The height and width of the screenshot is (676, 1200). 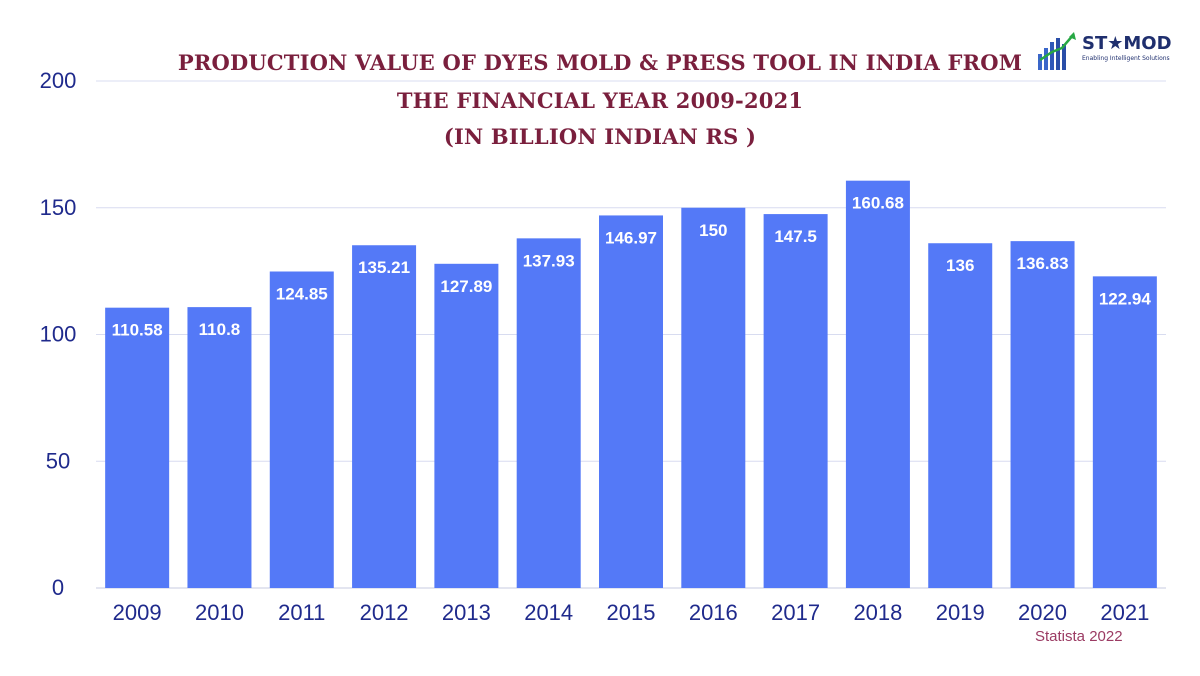 I want to click on x-tick-label: 2021, so click(x=1124, y=612).